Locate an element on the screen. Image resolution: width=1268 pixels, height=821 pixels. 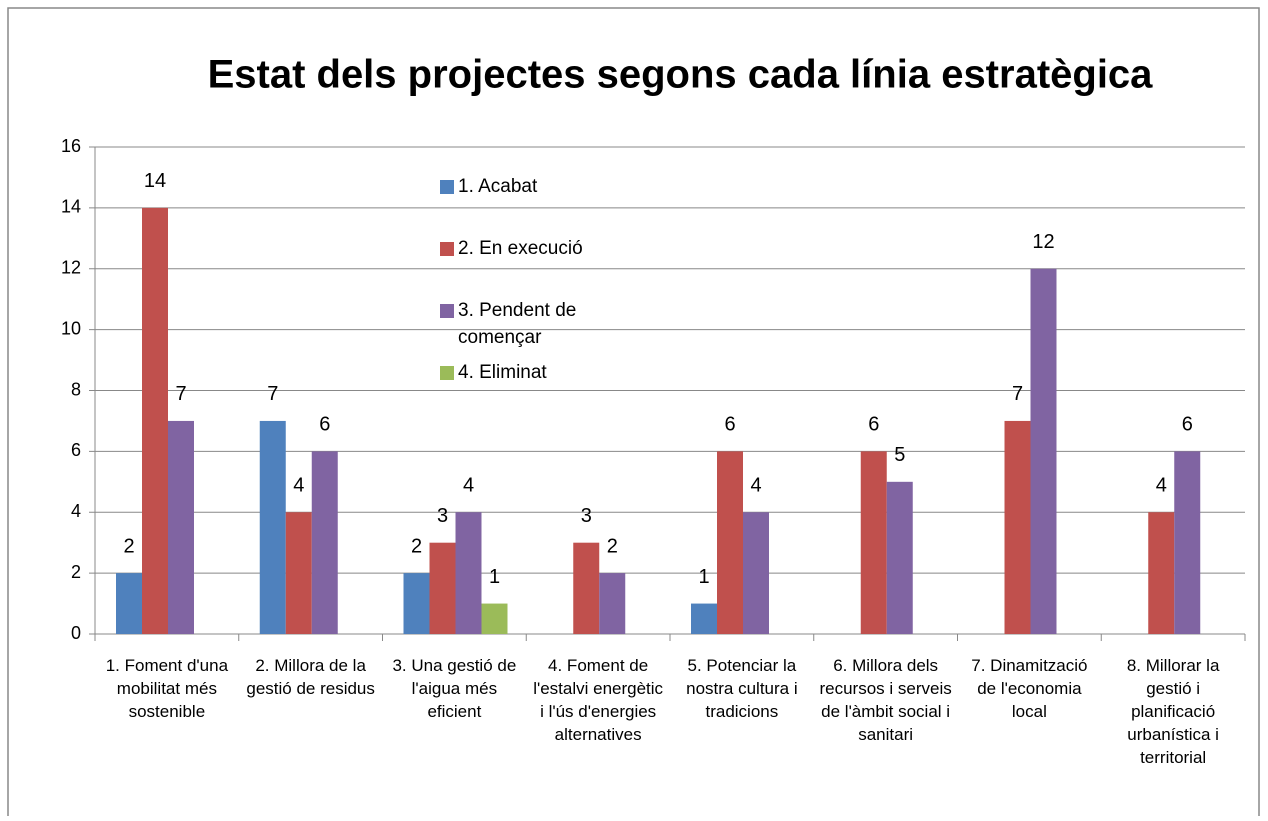
y-tick-label: 14 is located at coordinates (71, 207).